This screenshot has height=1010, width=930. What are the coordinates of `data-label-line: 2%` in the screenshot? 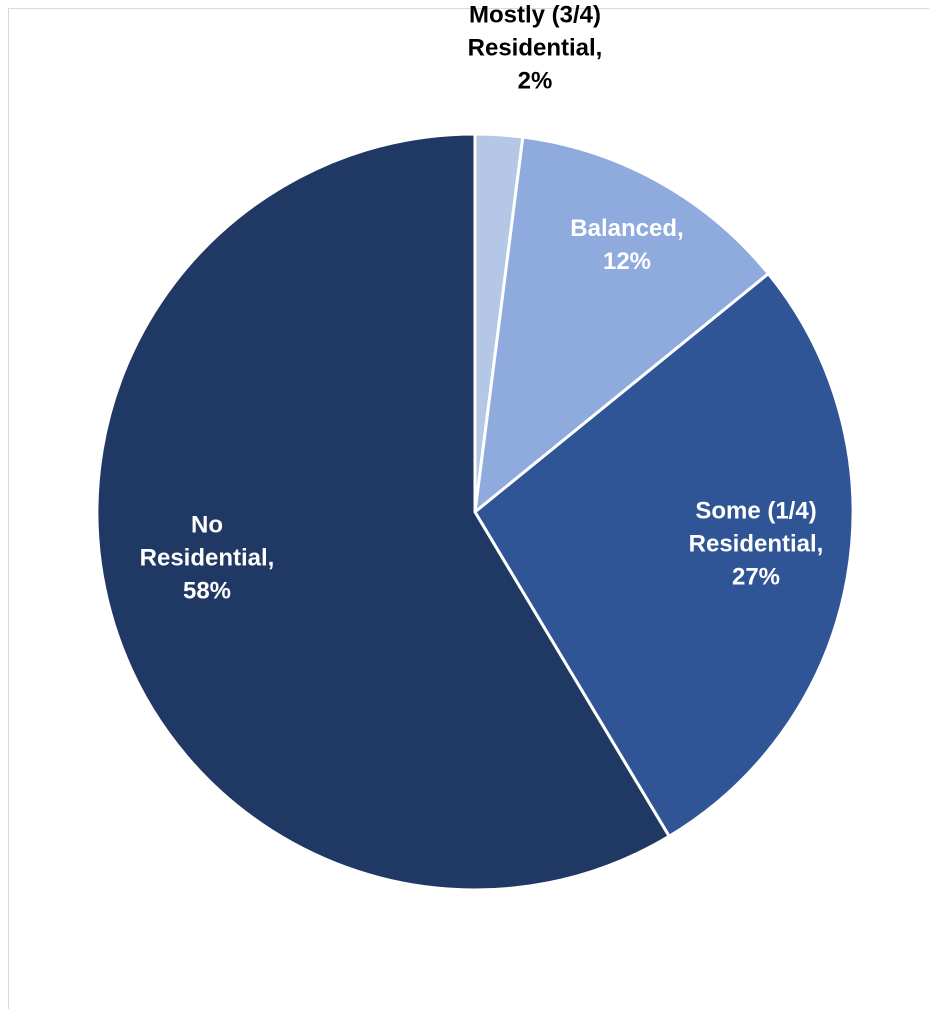 It's located at (535, 81).